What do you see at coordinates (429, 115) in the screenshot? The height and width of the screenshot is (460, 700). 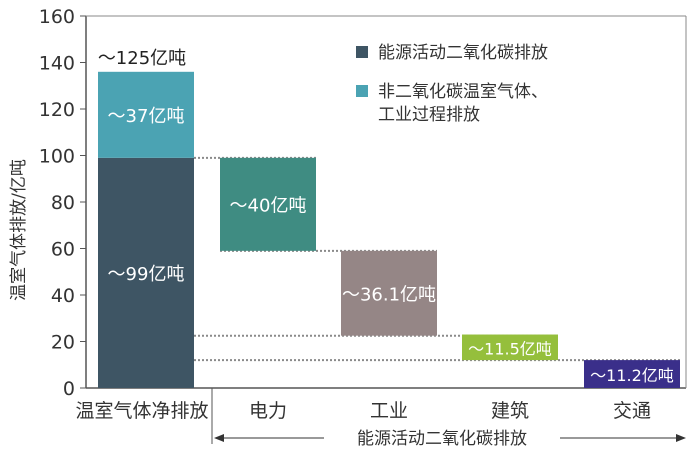 I see `legend-label-non-co2-line2: 工业过程排放` at bounding box center [429, 115].